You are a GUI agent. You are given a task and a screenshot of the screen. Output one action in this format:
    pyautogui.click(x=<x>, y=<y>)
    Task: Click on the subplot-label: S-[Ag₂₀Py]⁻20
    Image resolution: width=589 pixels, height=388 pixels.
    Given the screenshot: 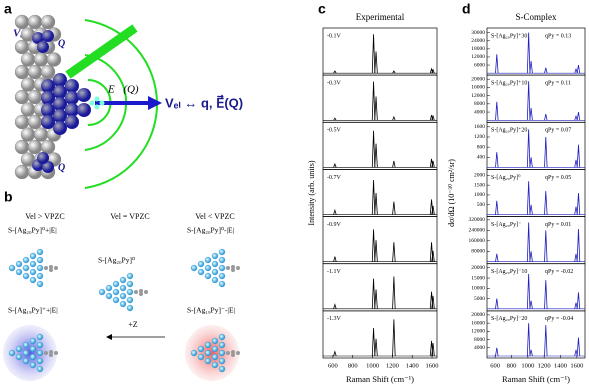 What is the action you would take?
    pyautogui.click(x=509, y=319)
    